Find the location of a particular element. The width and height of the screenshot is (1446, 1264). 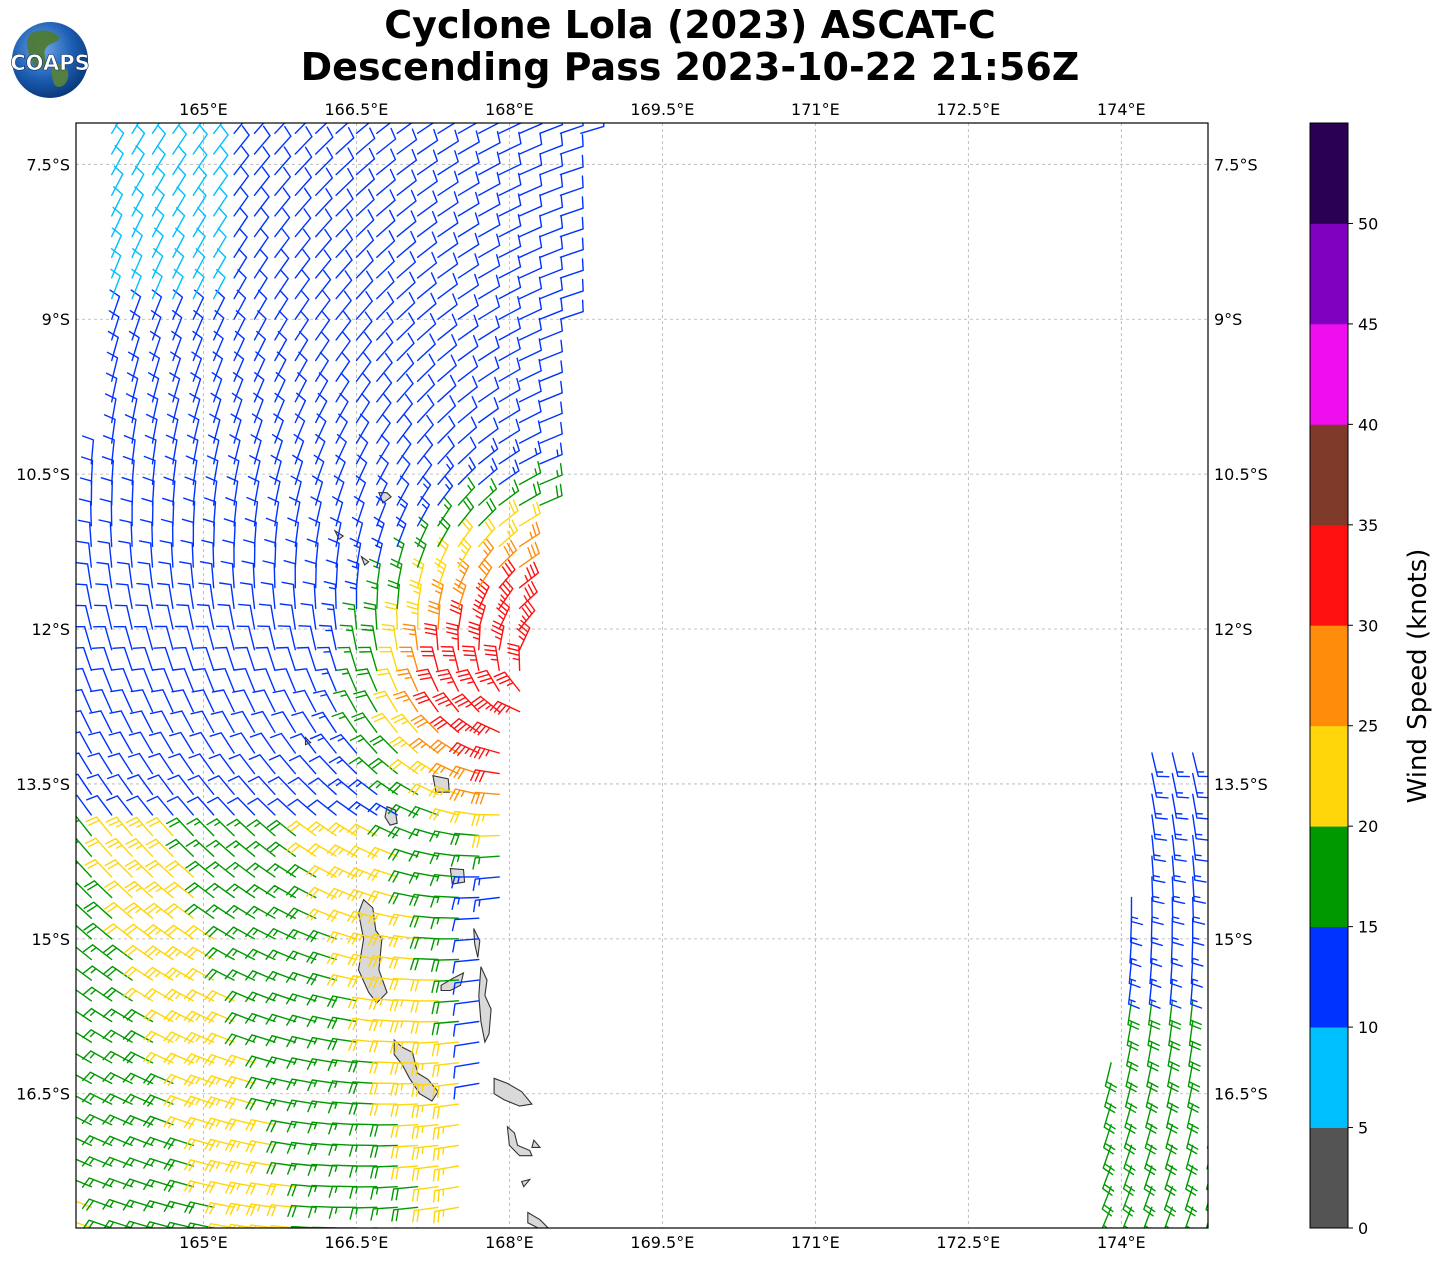

lon-tick-label: 172.5°E is located at coordinates (968, 1242).